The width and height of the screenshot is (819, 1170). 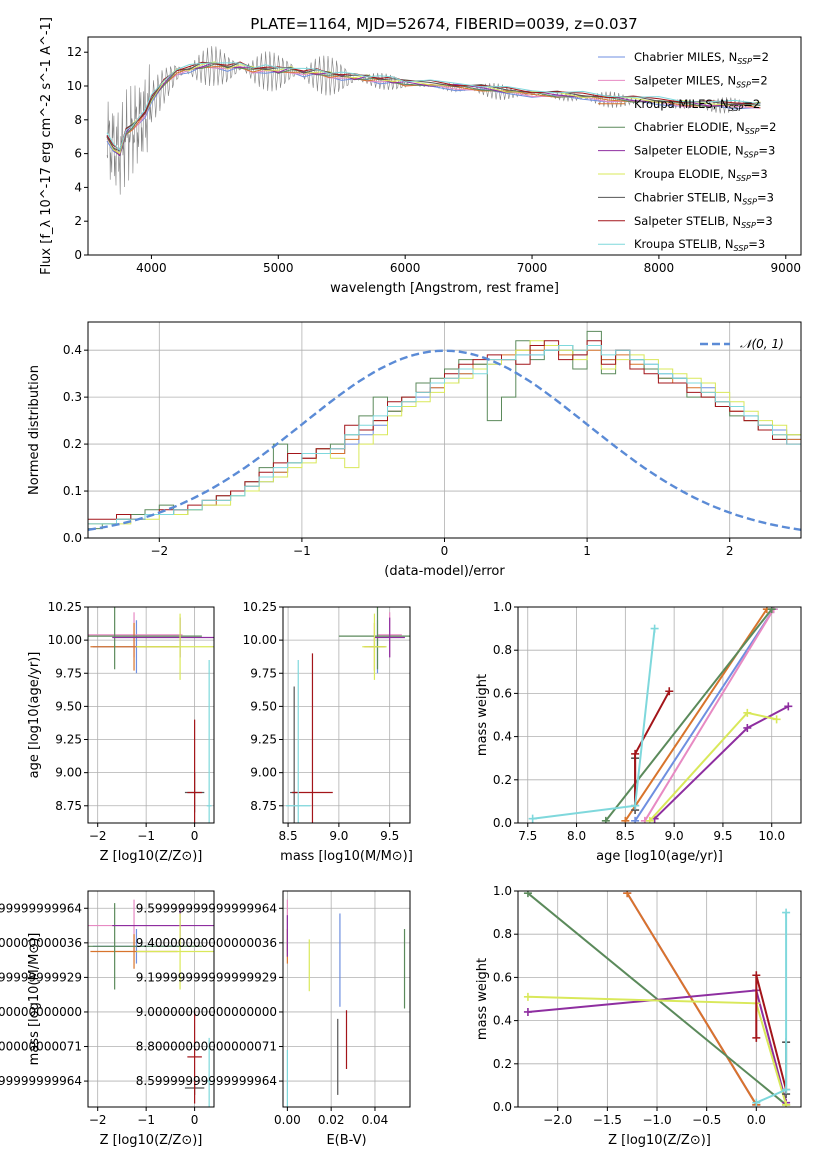 What do you see at coordinates (697, 105) in the screenshot?
I see `legend-label: Kroupa MILES, NSSP=2` at bounding box center [697, 105].